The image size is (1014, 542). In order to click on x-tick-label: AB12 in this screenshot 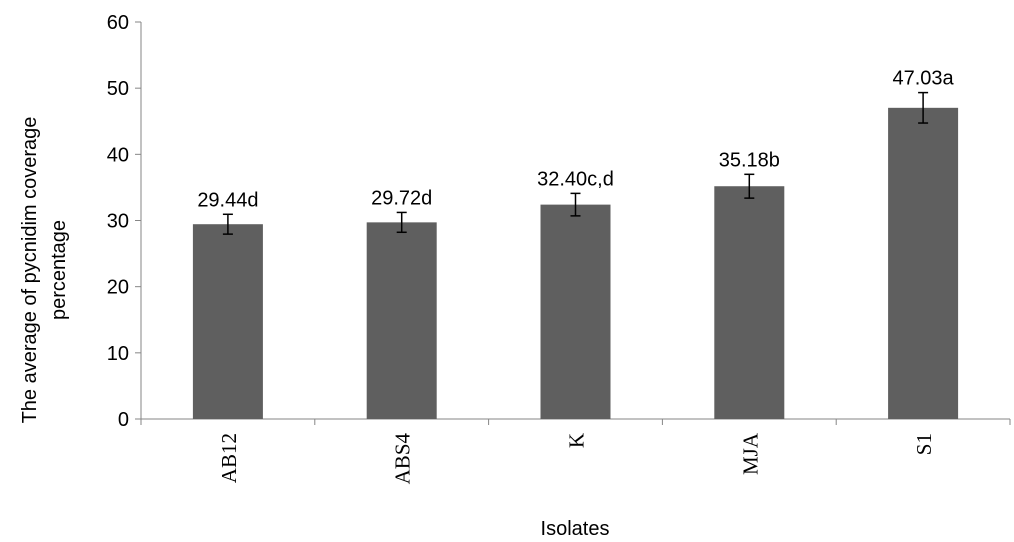, I will do `click(229, 458)`.